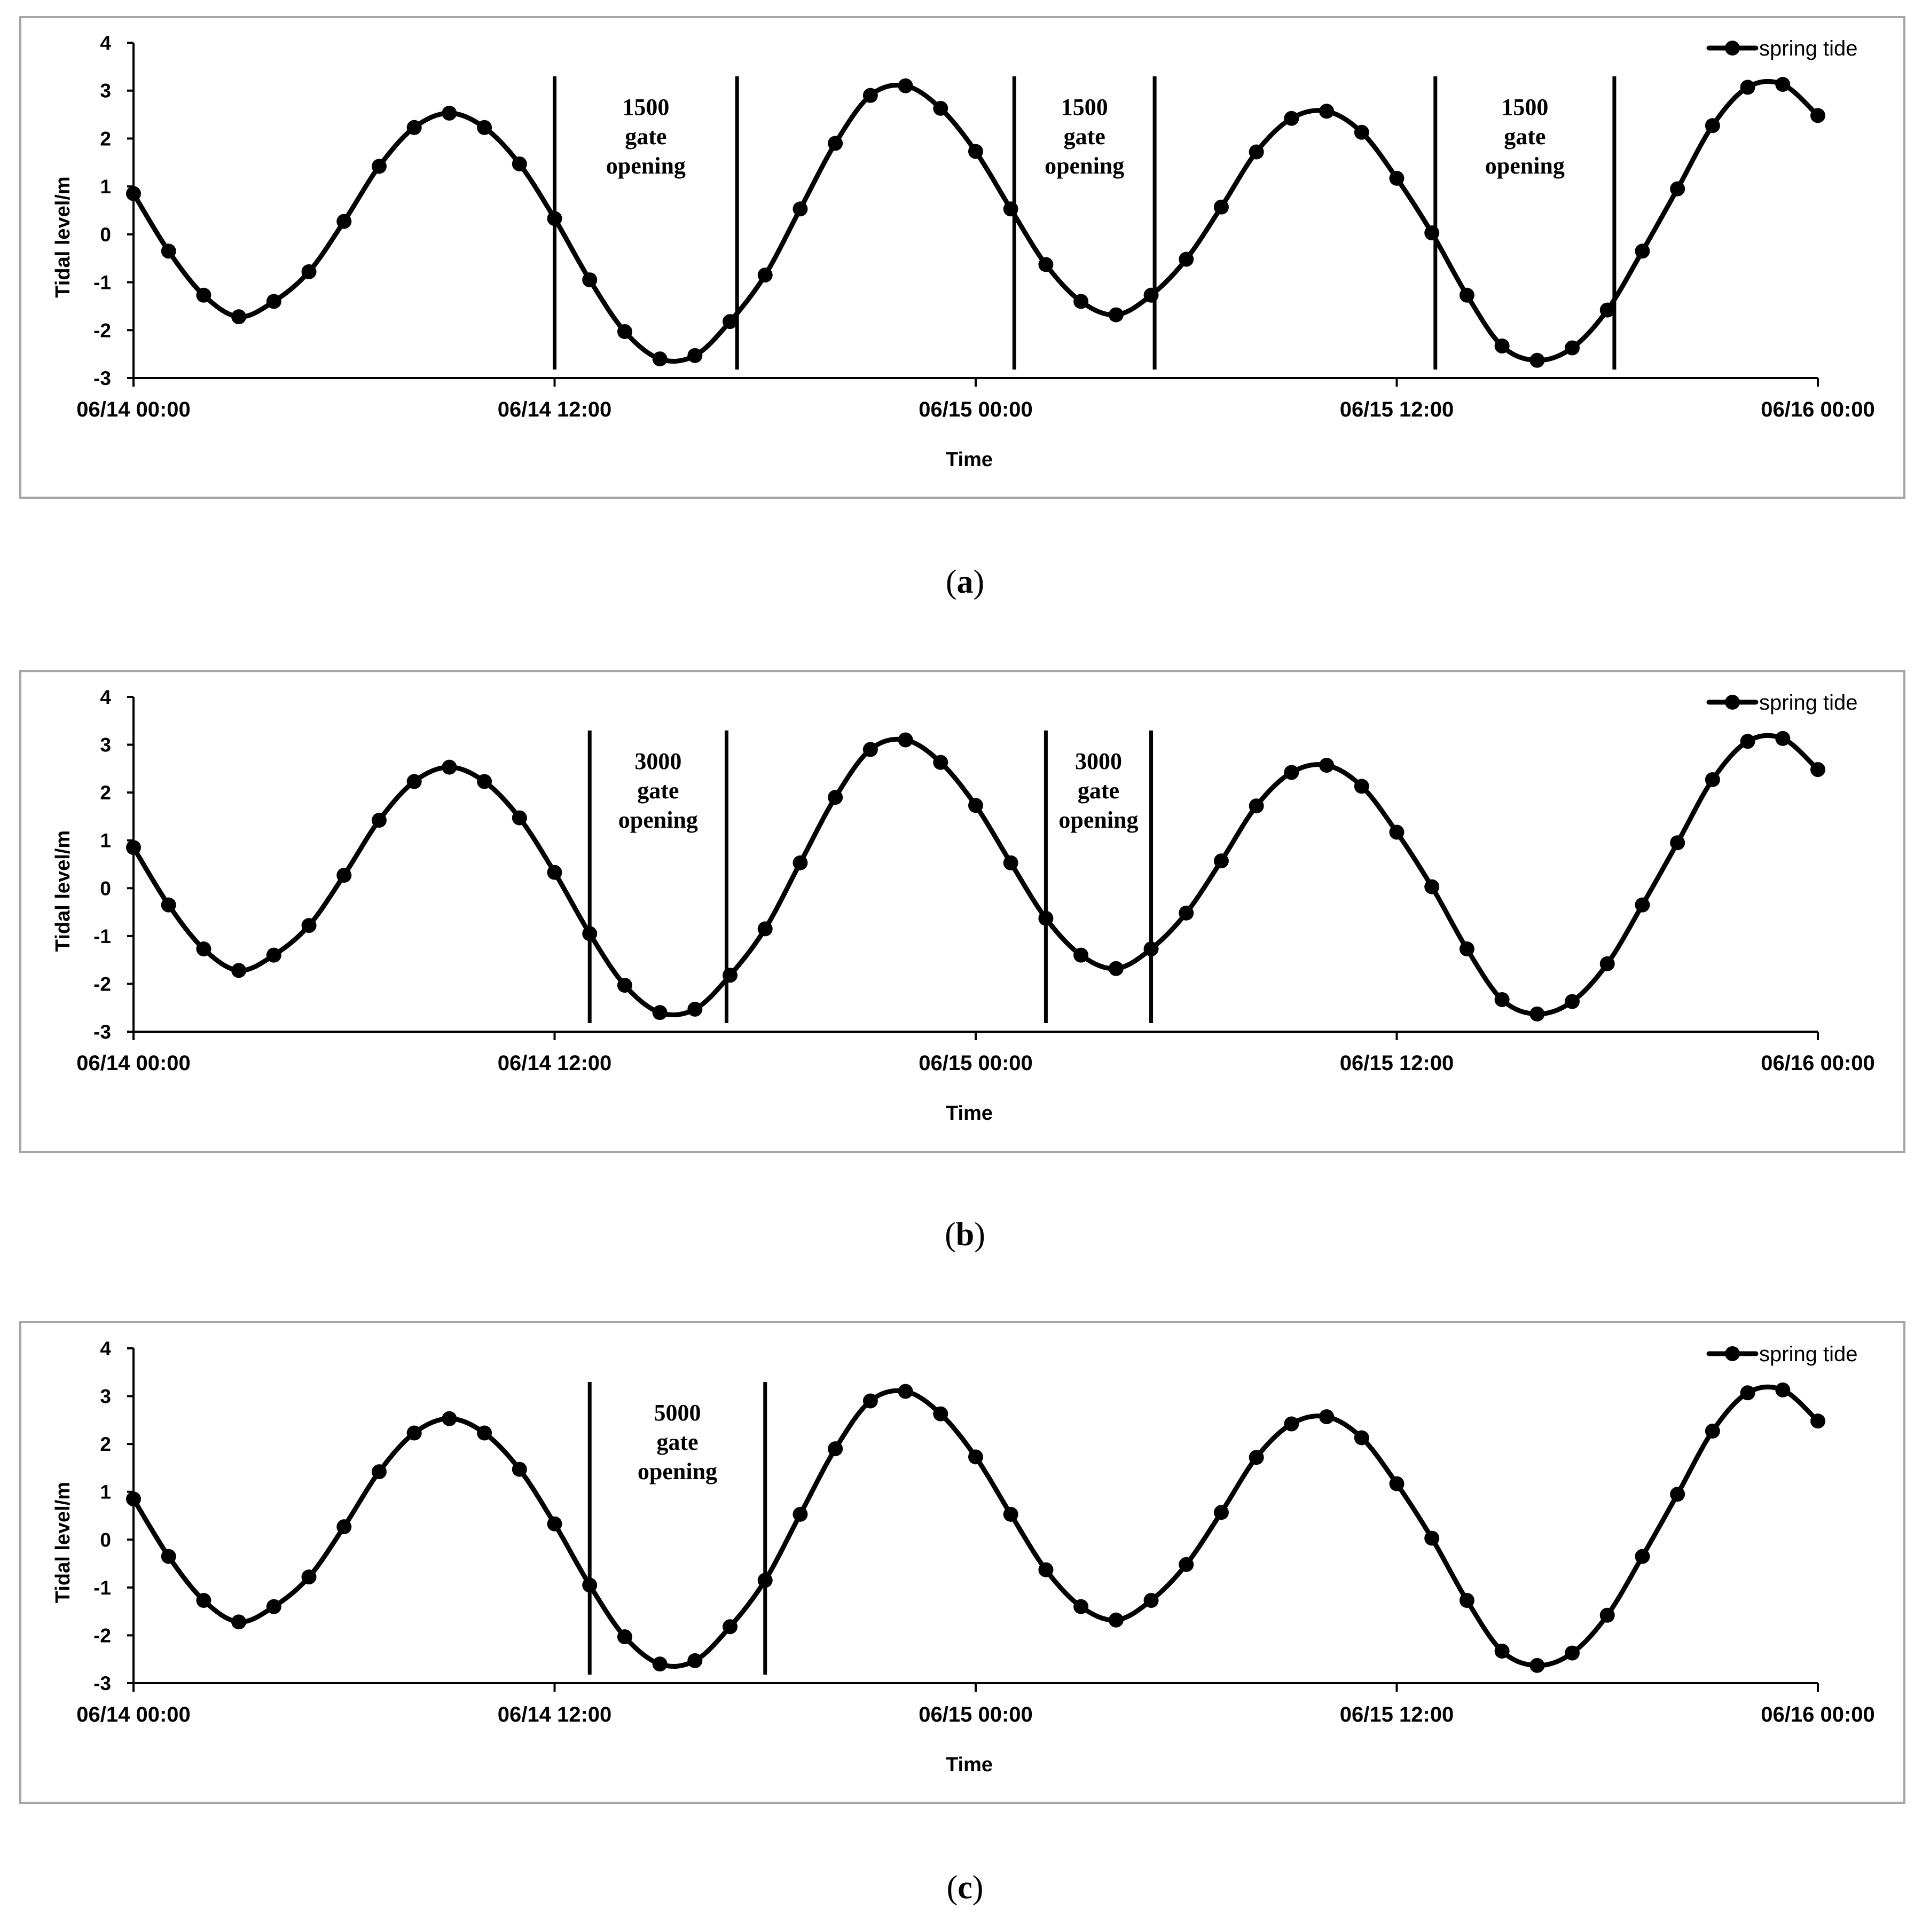  Describe the element at coordinates (976, 1063) in the screenshot. I see `x-tick-label: 06/15 00:00` at that location.